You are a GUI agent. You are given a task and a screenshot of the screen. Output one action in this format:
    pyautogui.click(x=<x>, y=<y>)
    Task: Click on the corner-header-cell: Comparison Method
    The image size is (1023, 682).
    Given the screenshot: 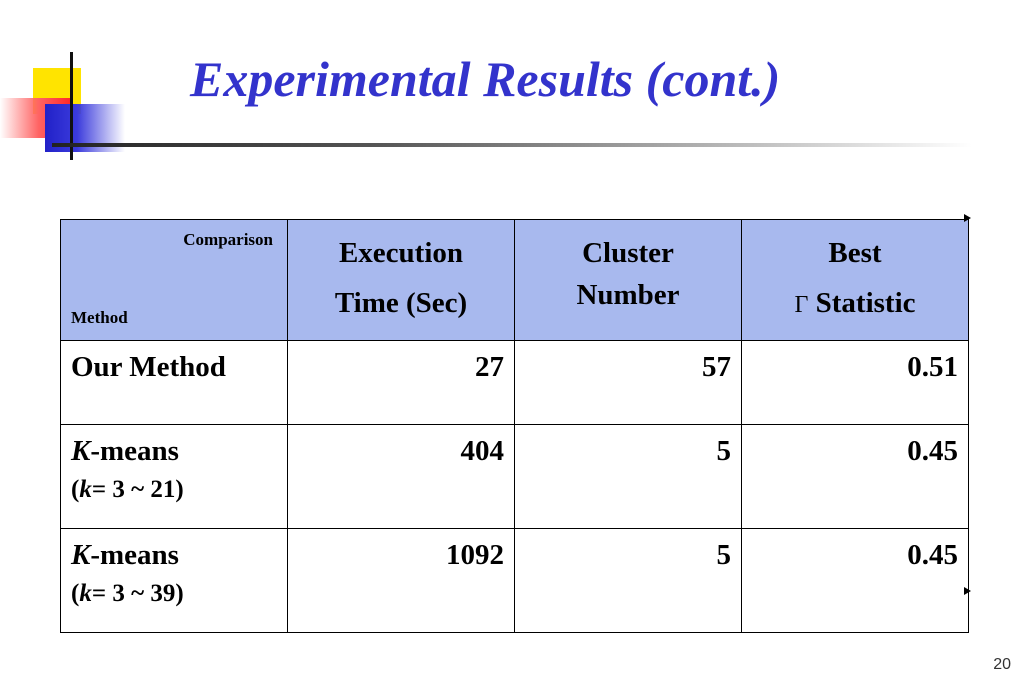 What is the action you would take?
    pyautogui.click(x=174, y=280)
    